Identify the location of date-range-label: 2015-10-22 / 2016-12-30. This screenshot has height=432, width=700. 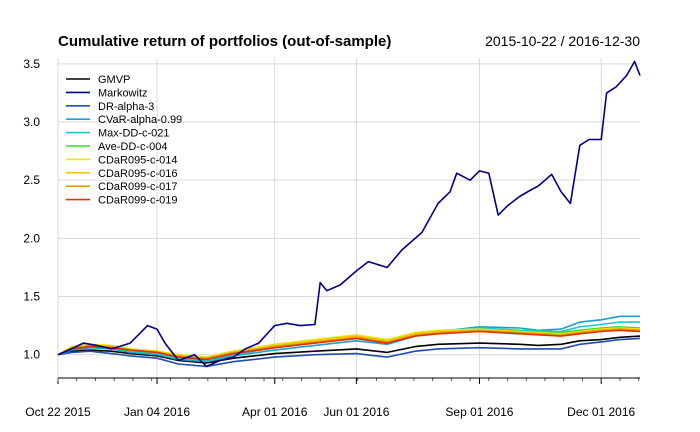
(562, 41).